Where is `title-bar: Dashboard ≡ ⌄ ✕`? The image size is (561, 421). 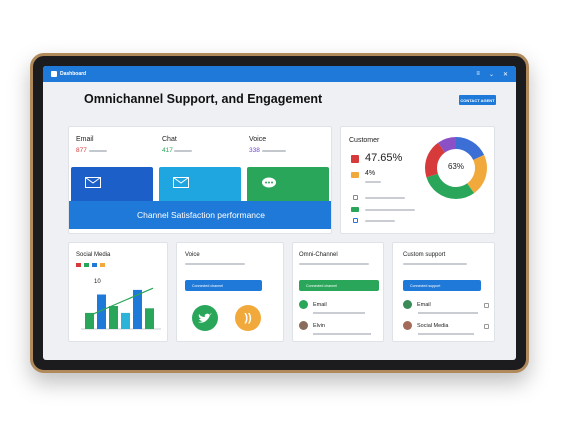
title-bar: Dashboard ≡ ⌄ ✕ is located at coordinates (279, 74).